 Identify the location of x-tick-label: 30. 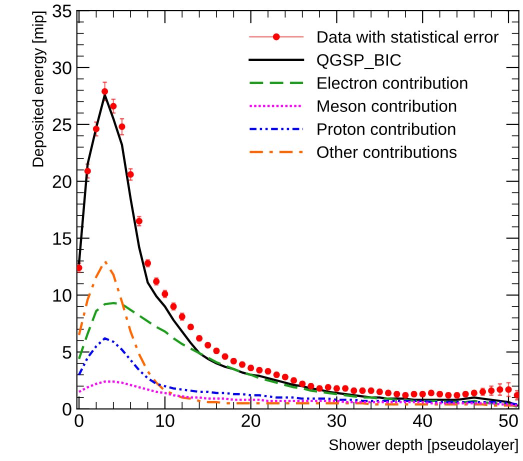
(336, 421).